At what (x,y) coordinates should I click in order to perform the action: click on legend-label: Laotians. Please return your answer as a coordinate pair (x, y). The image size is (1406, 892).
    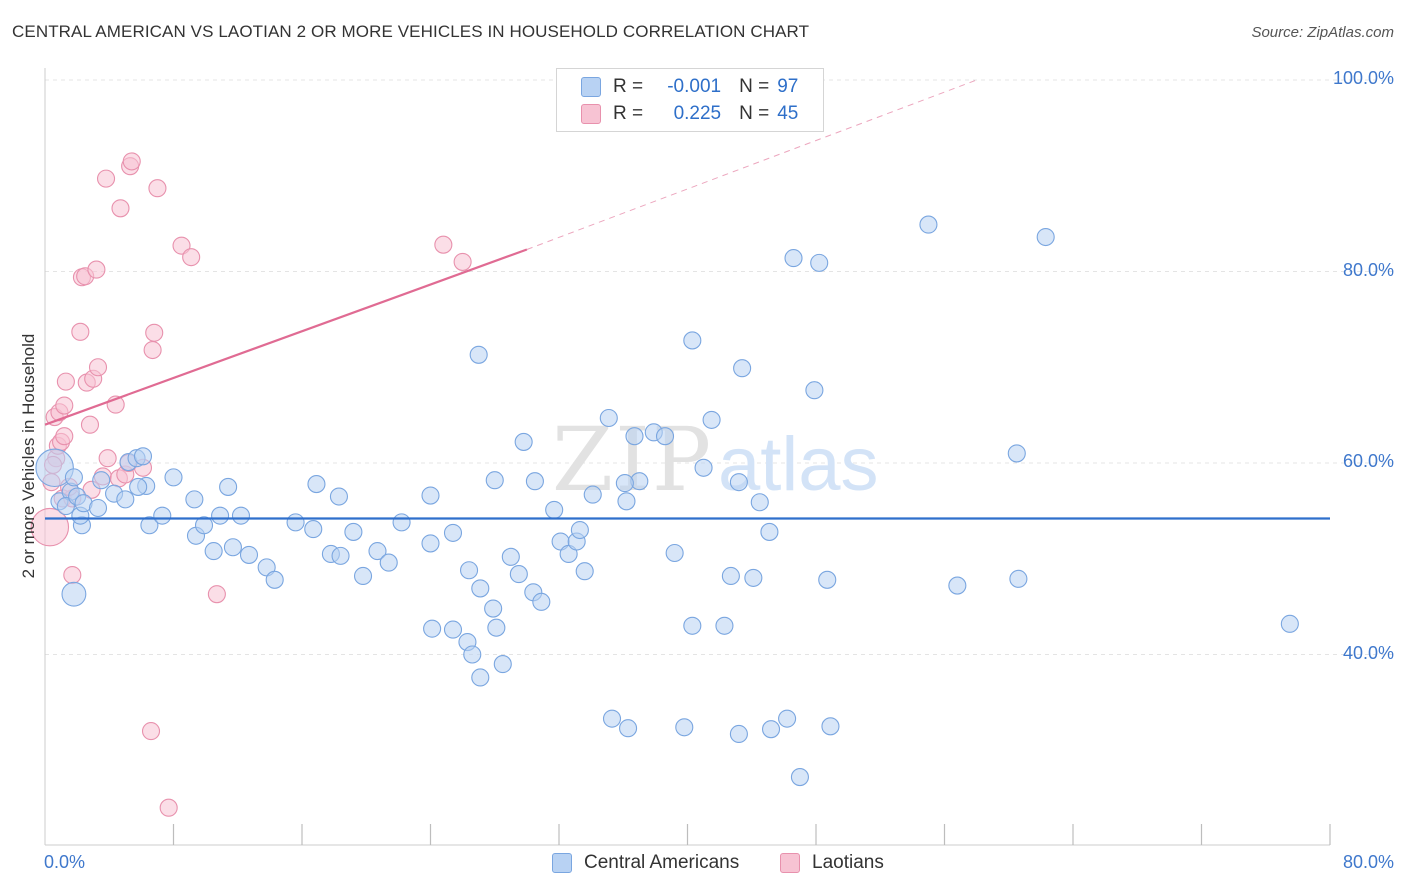
    Looking at the image, I should click on (848, 862).